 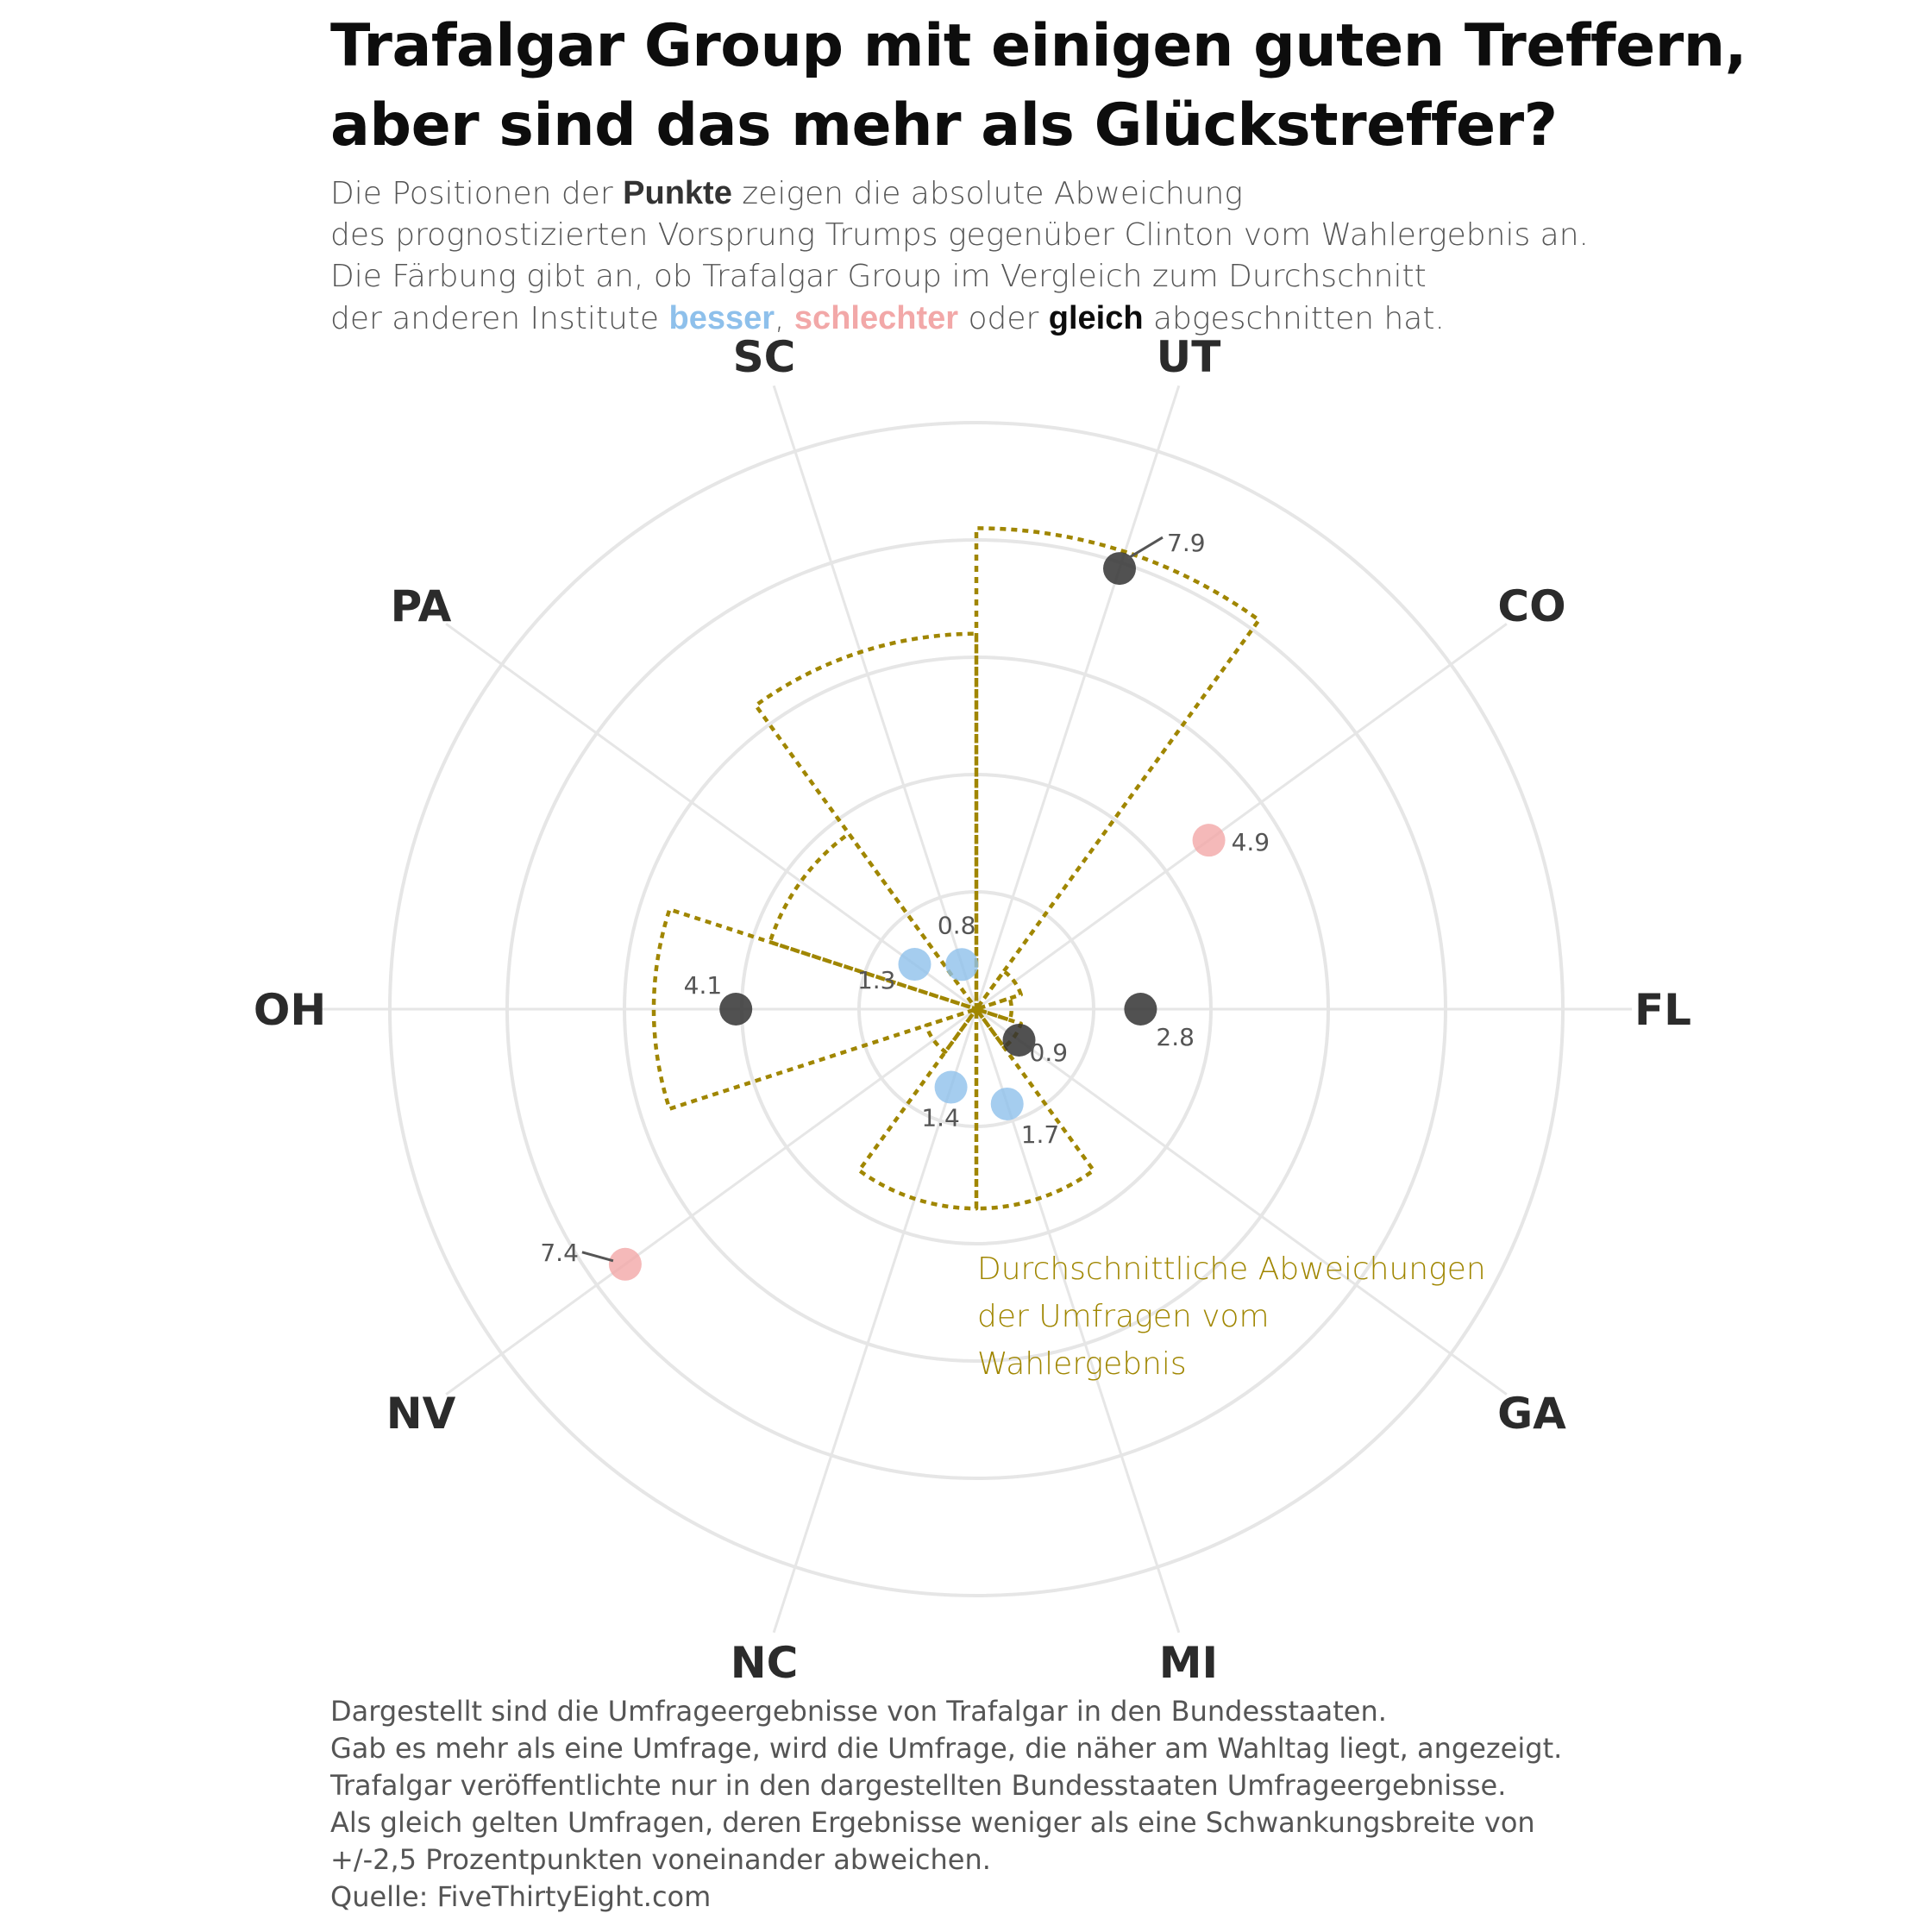 What do you see at coordinates (1251, 842) in the screenshot?
I see `data-label-co: 4.9` at bounding box center [1251, 842].